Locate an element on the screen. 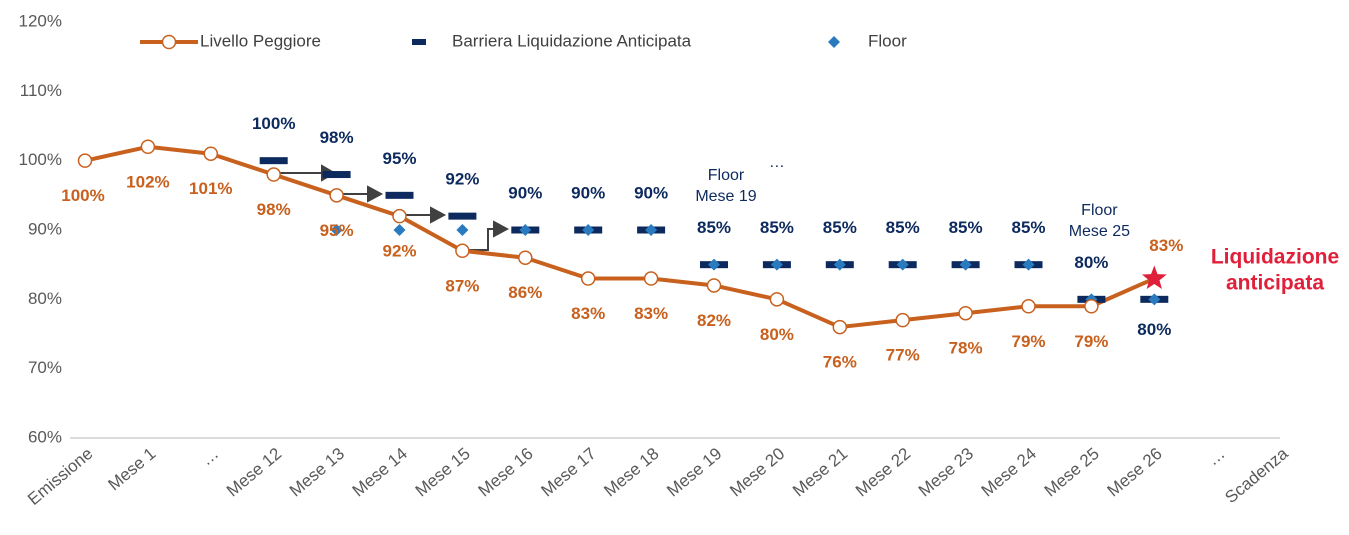 The image size is (1349, 535). data-label: 92% is located at coordinates (462, 179).